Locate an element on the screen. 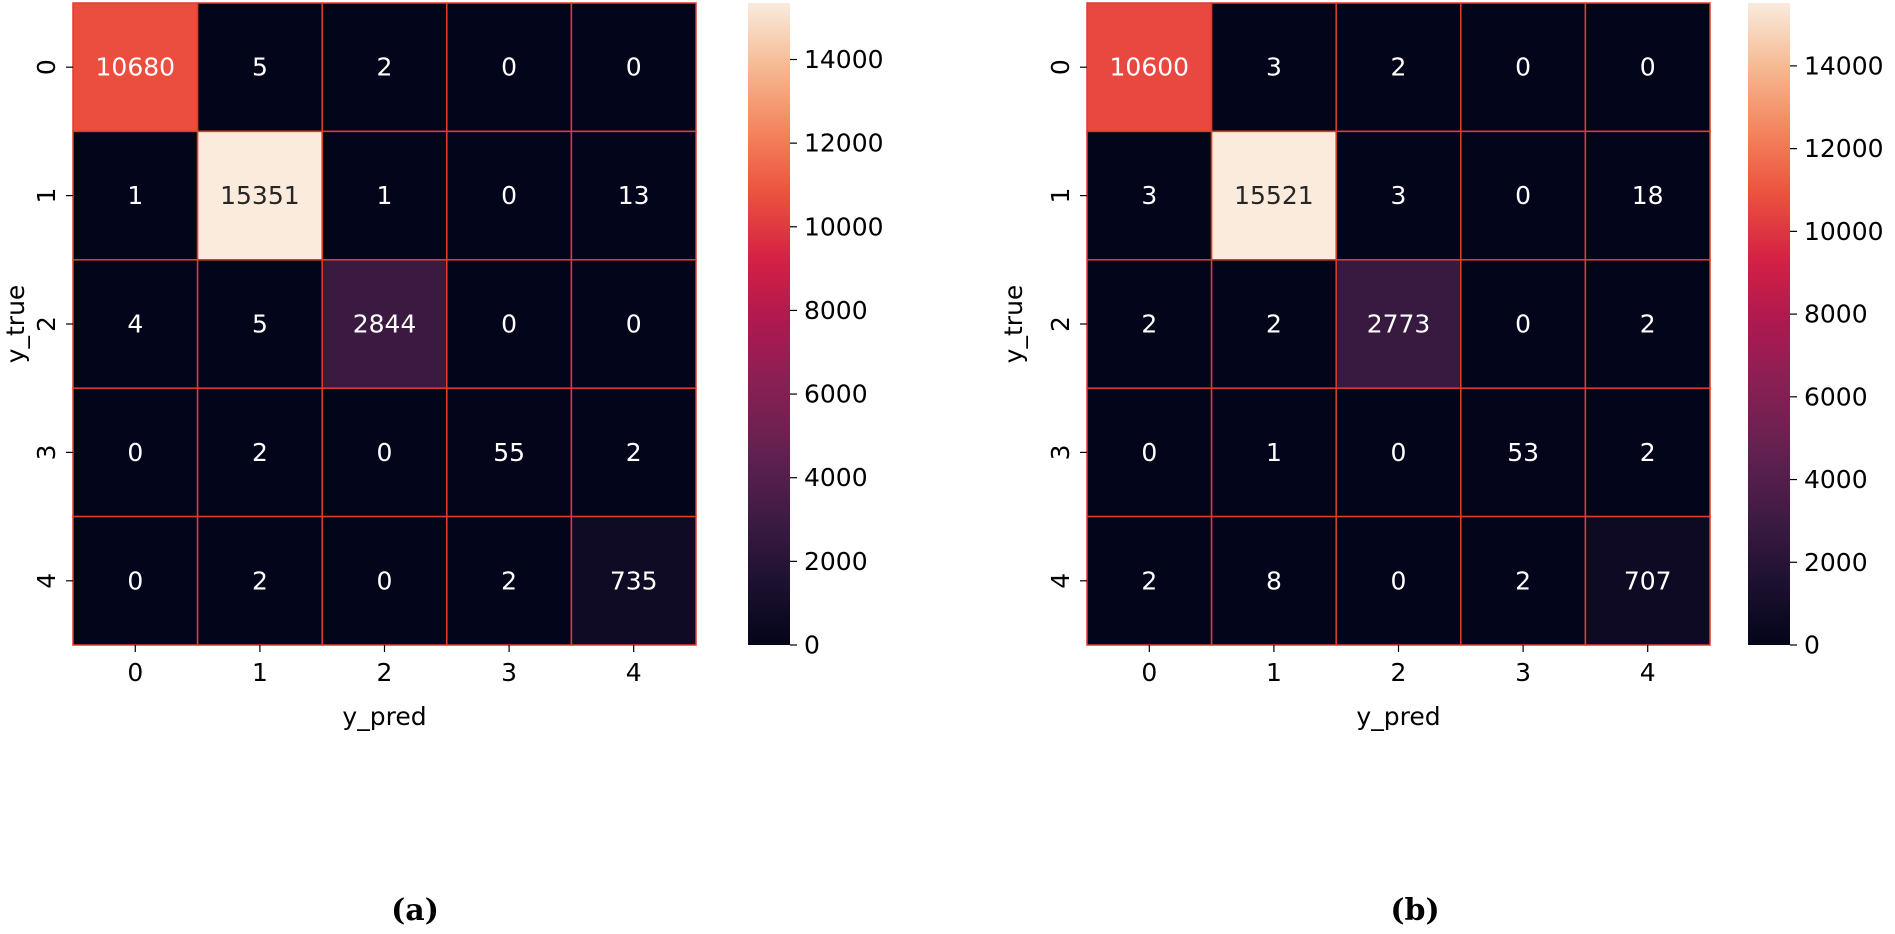 The width and height of the screenshot is (1895, 934). cell-label-4-1: 2 is located at coordinates (260, 580).